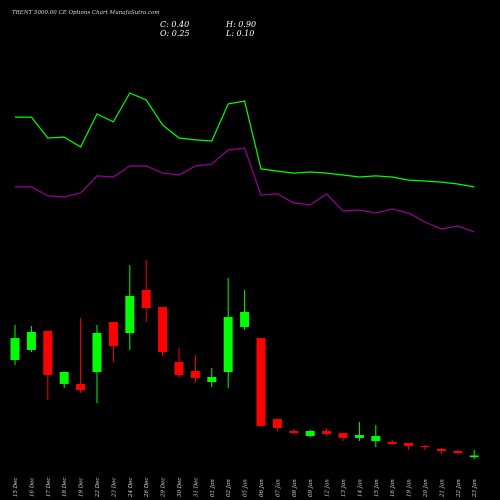 The height and width of the screenshot is (500, 500). What do you see at coordinates (311, 488) in the screenshot?
I see `x-tick-label: 09 Jan` at bounding box center [311, 488].